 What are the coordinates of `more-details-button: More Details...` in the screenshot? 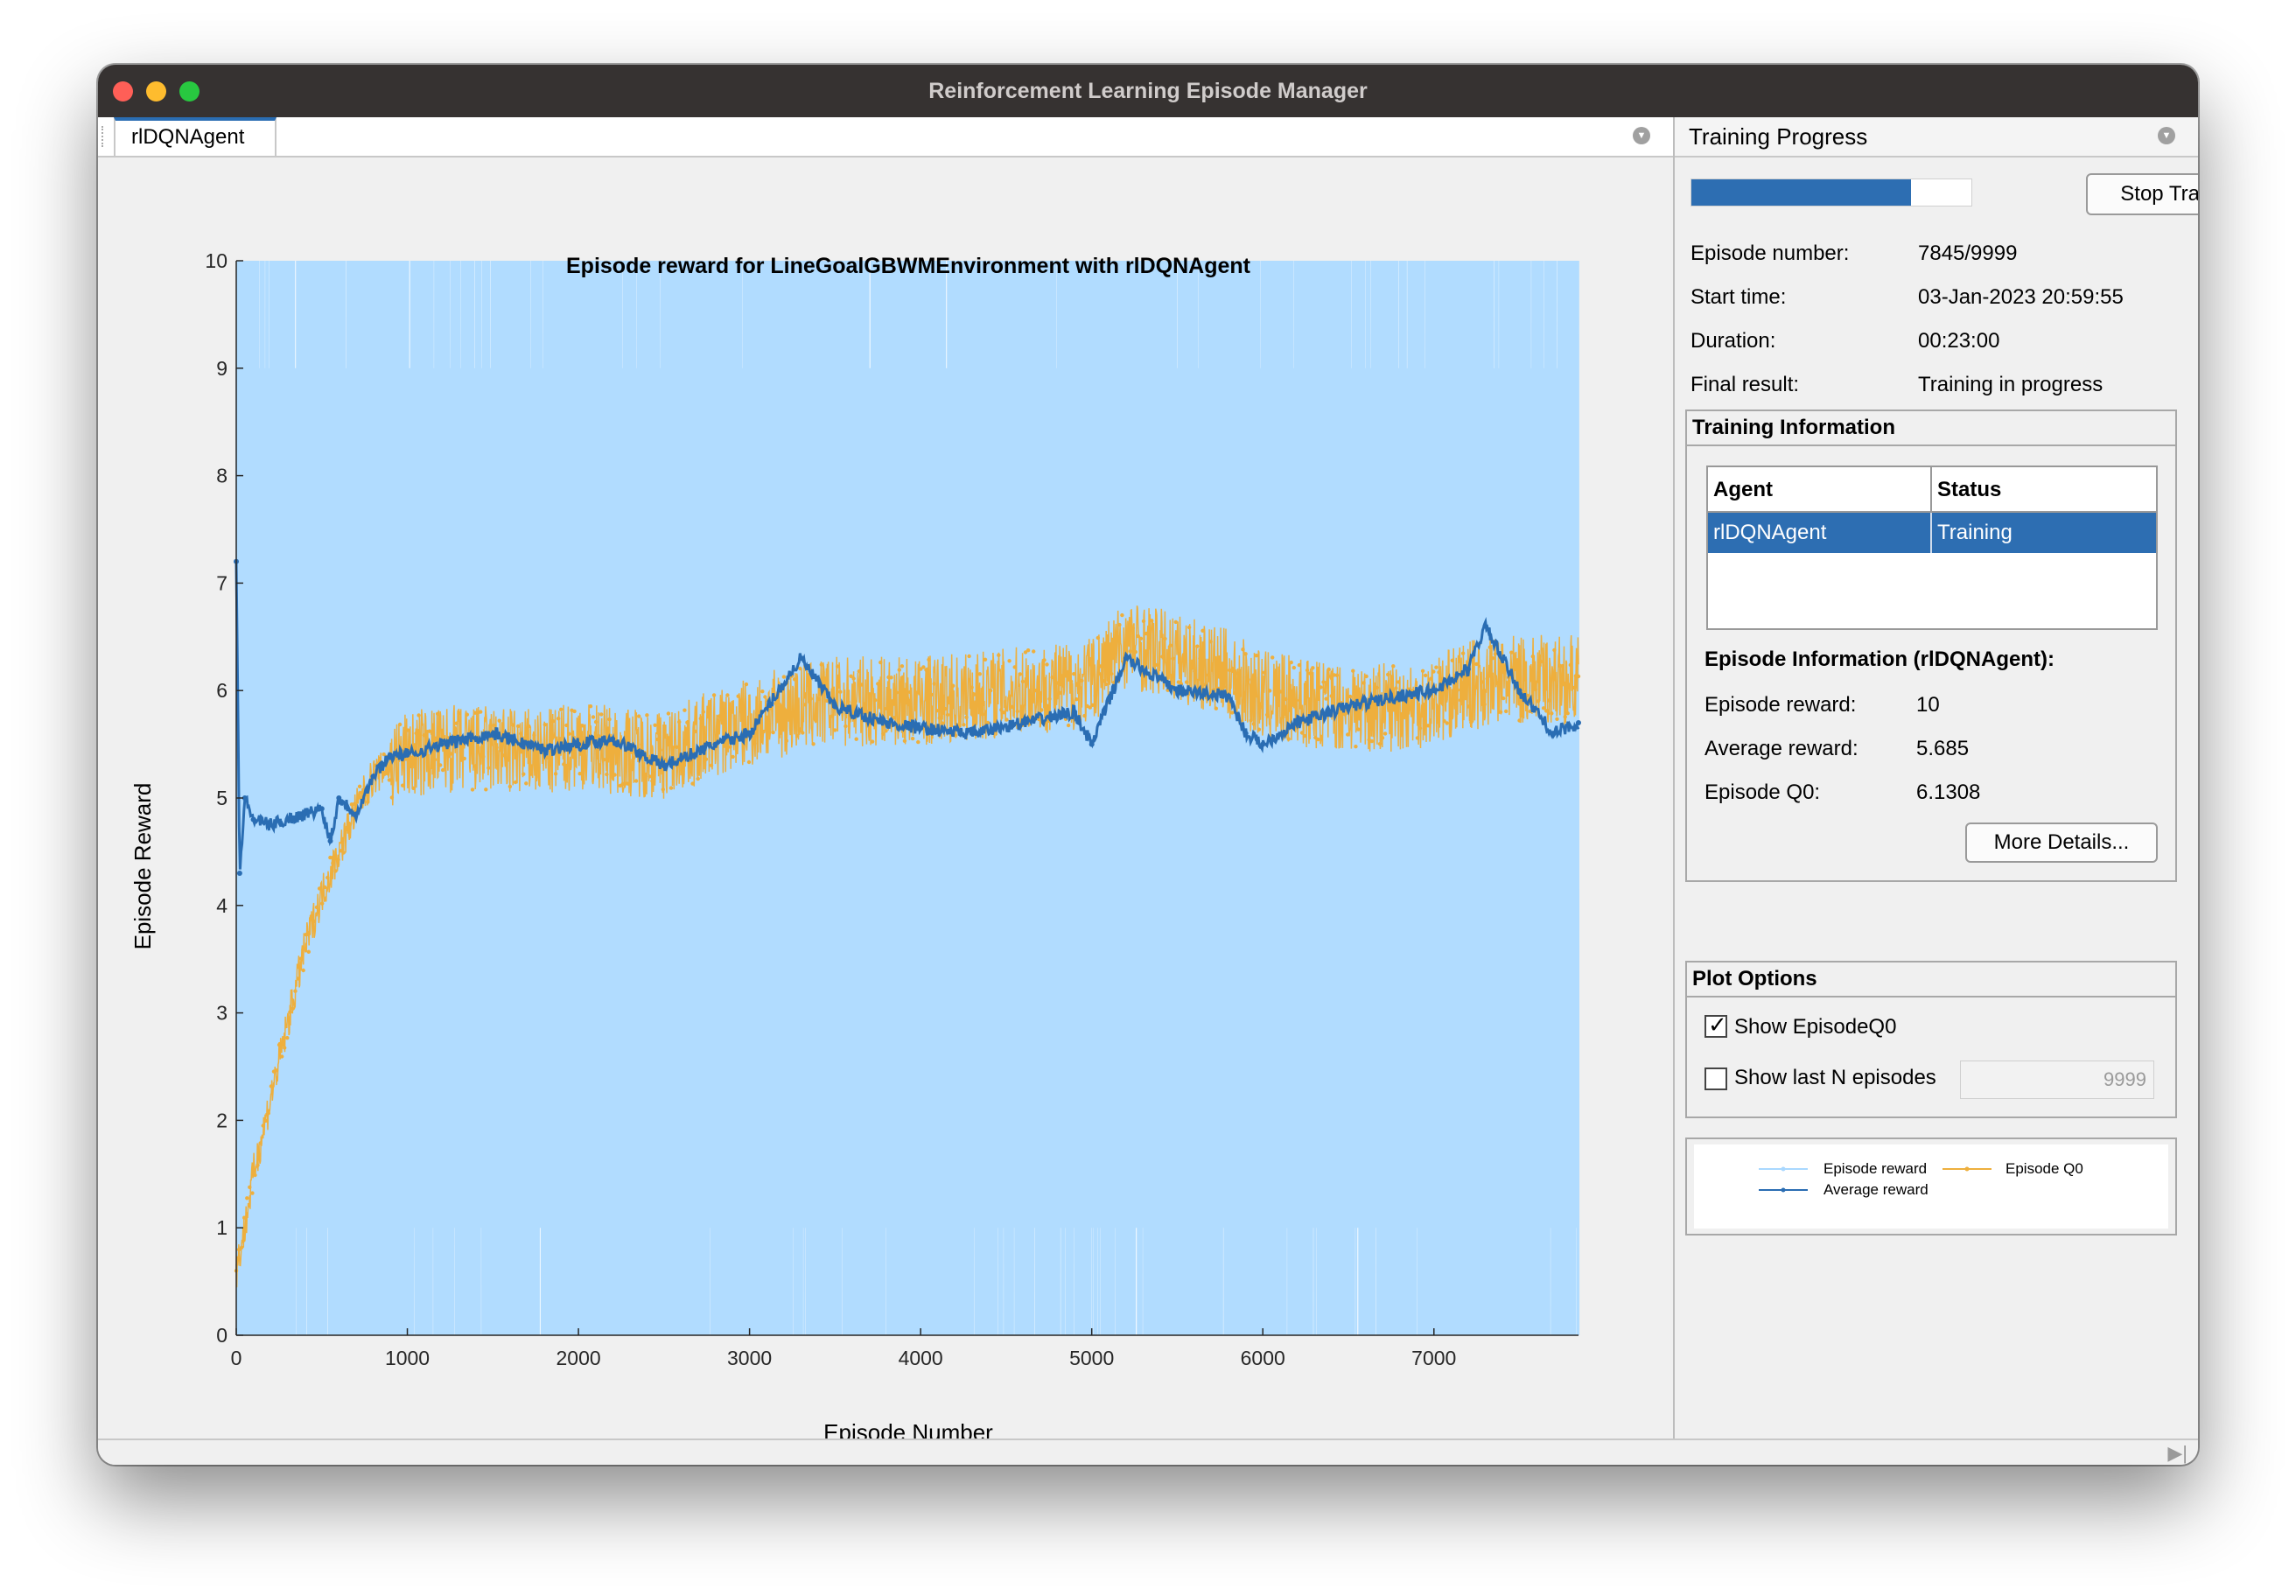 It's located at (2061, 842).